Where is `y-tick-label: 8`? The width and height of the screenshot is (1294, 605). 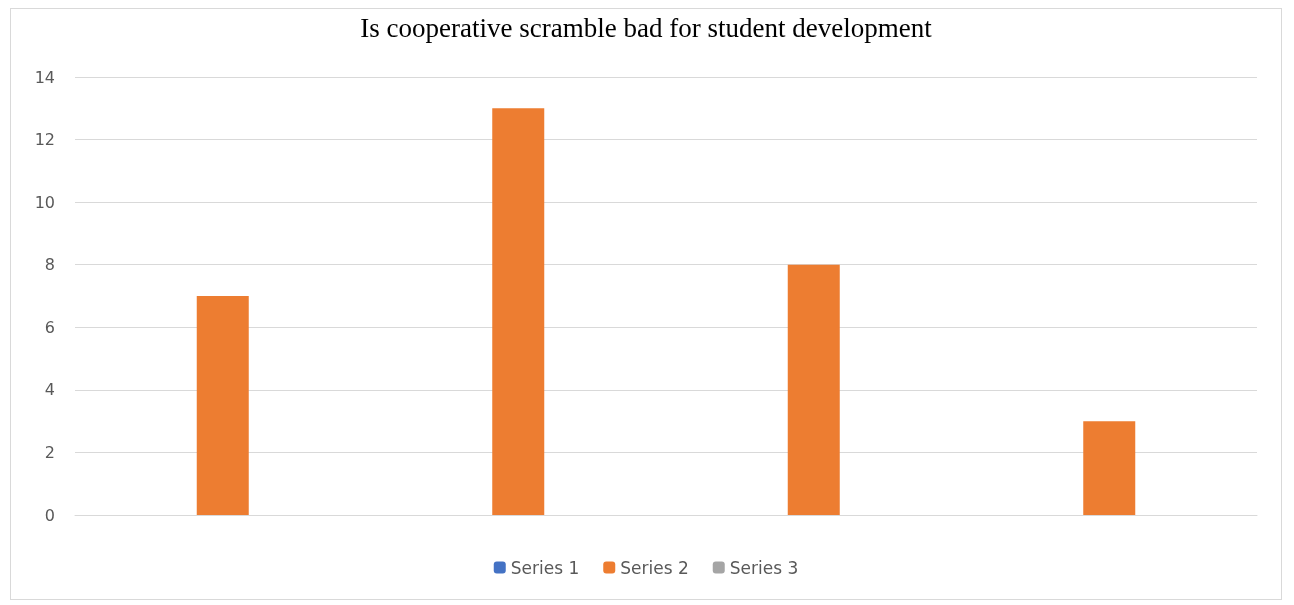
y-tick-label: 8 is located at coordinates (49, 265).